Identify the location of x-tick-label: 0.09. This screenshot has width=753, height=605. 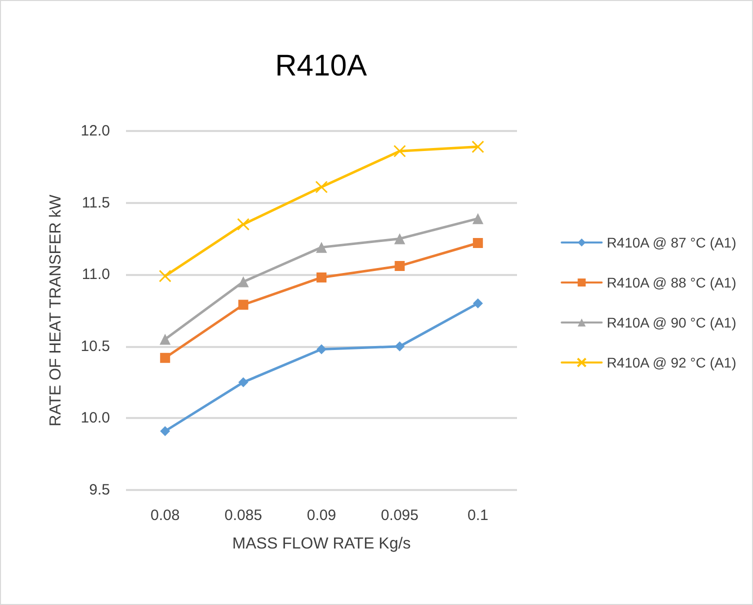
(321, 515).